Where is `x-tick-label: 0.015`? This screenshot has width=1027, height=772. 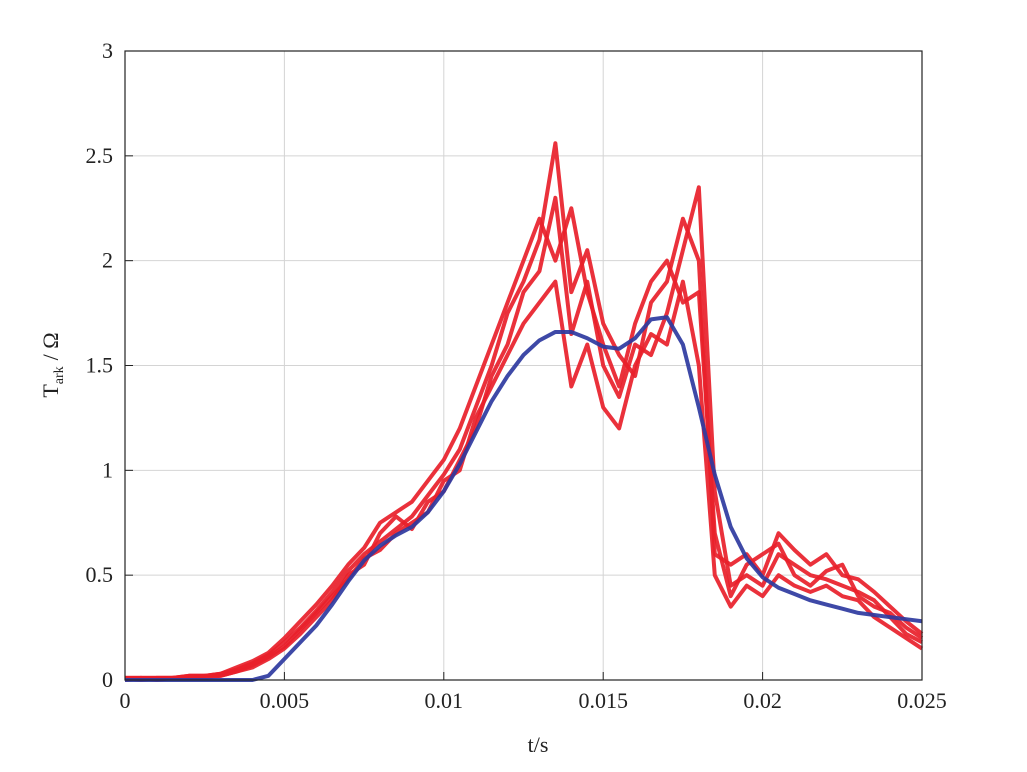 x-tick-label: 0.015 is located at coordinates (603, 700).